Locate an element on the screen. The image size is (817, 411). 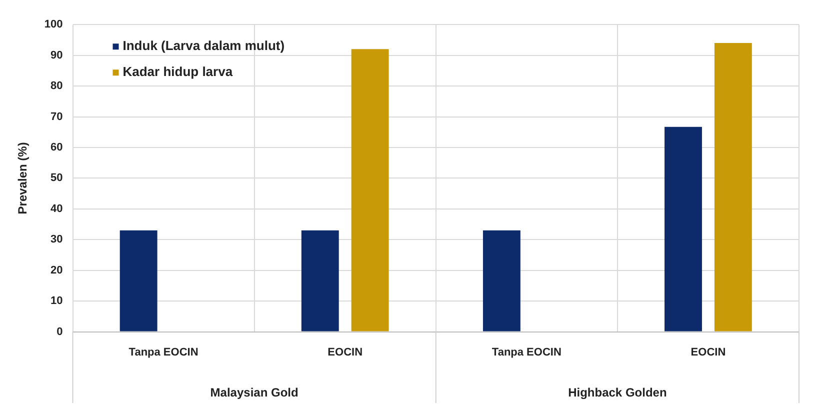
y-tick-label: 0 is located at coordinates (59, 332).